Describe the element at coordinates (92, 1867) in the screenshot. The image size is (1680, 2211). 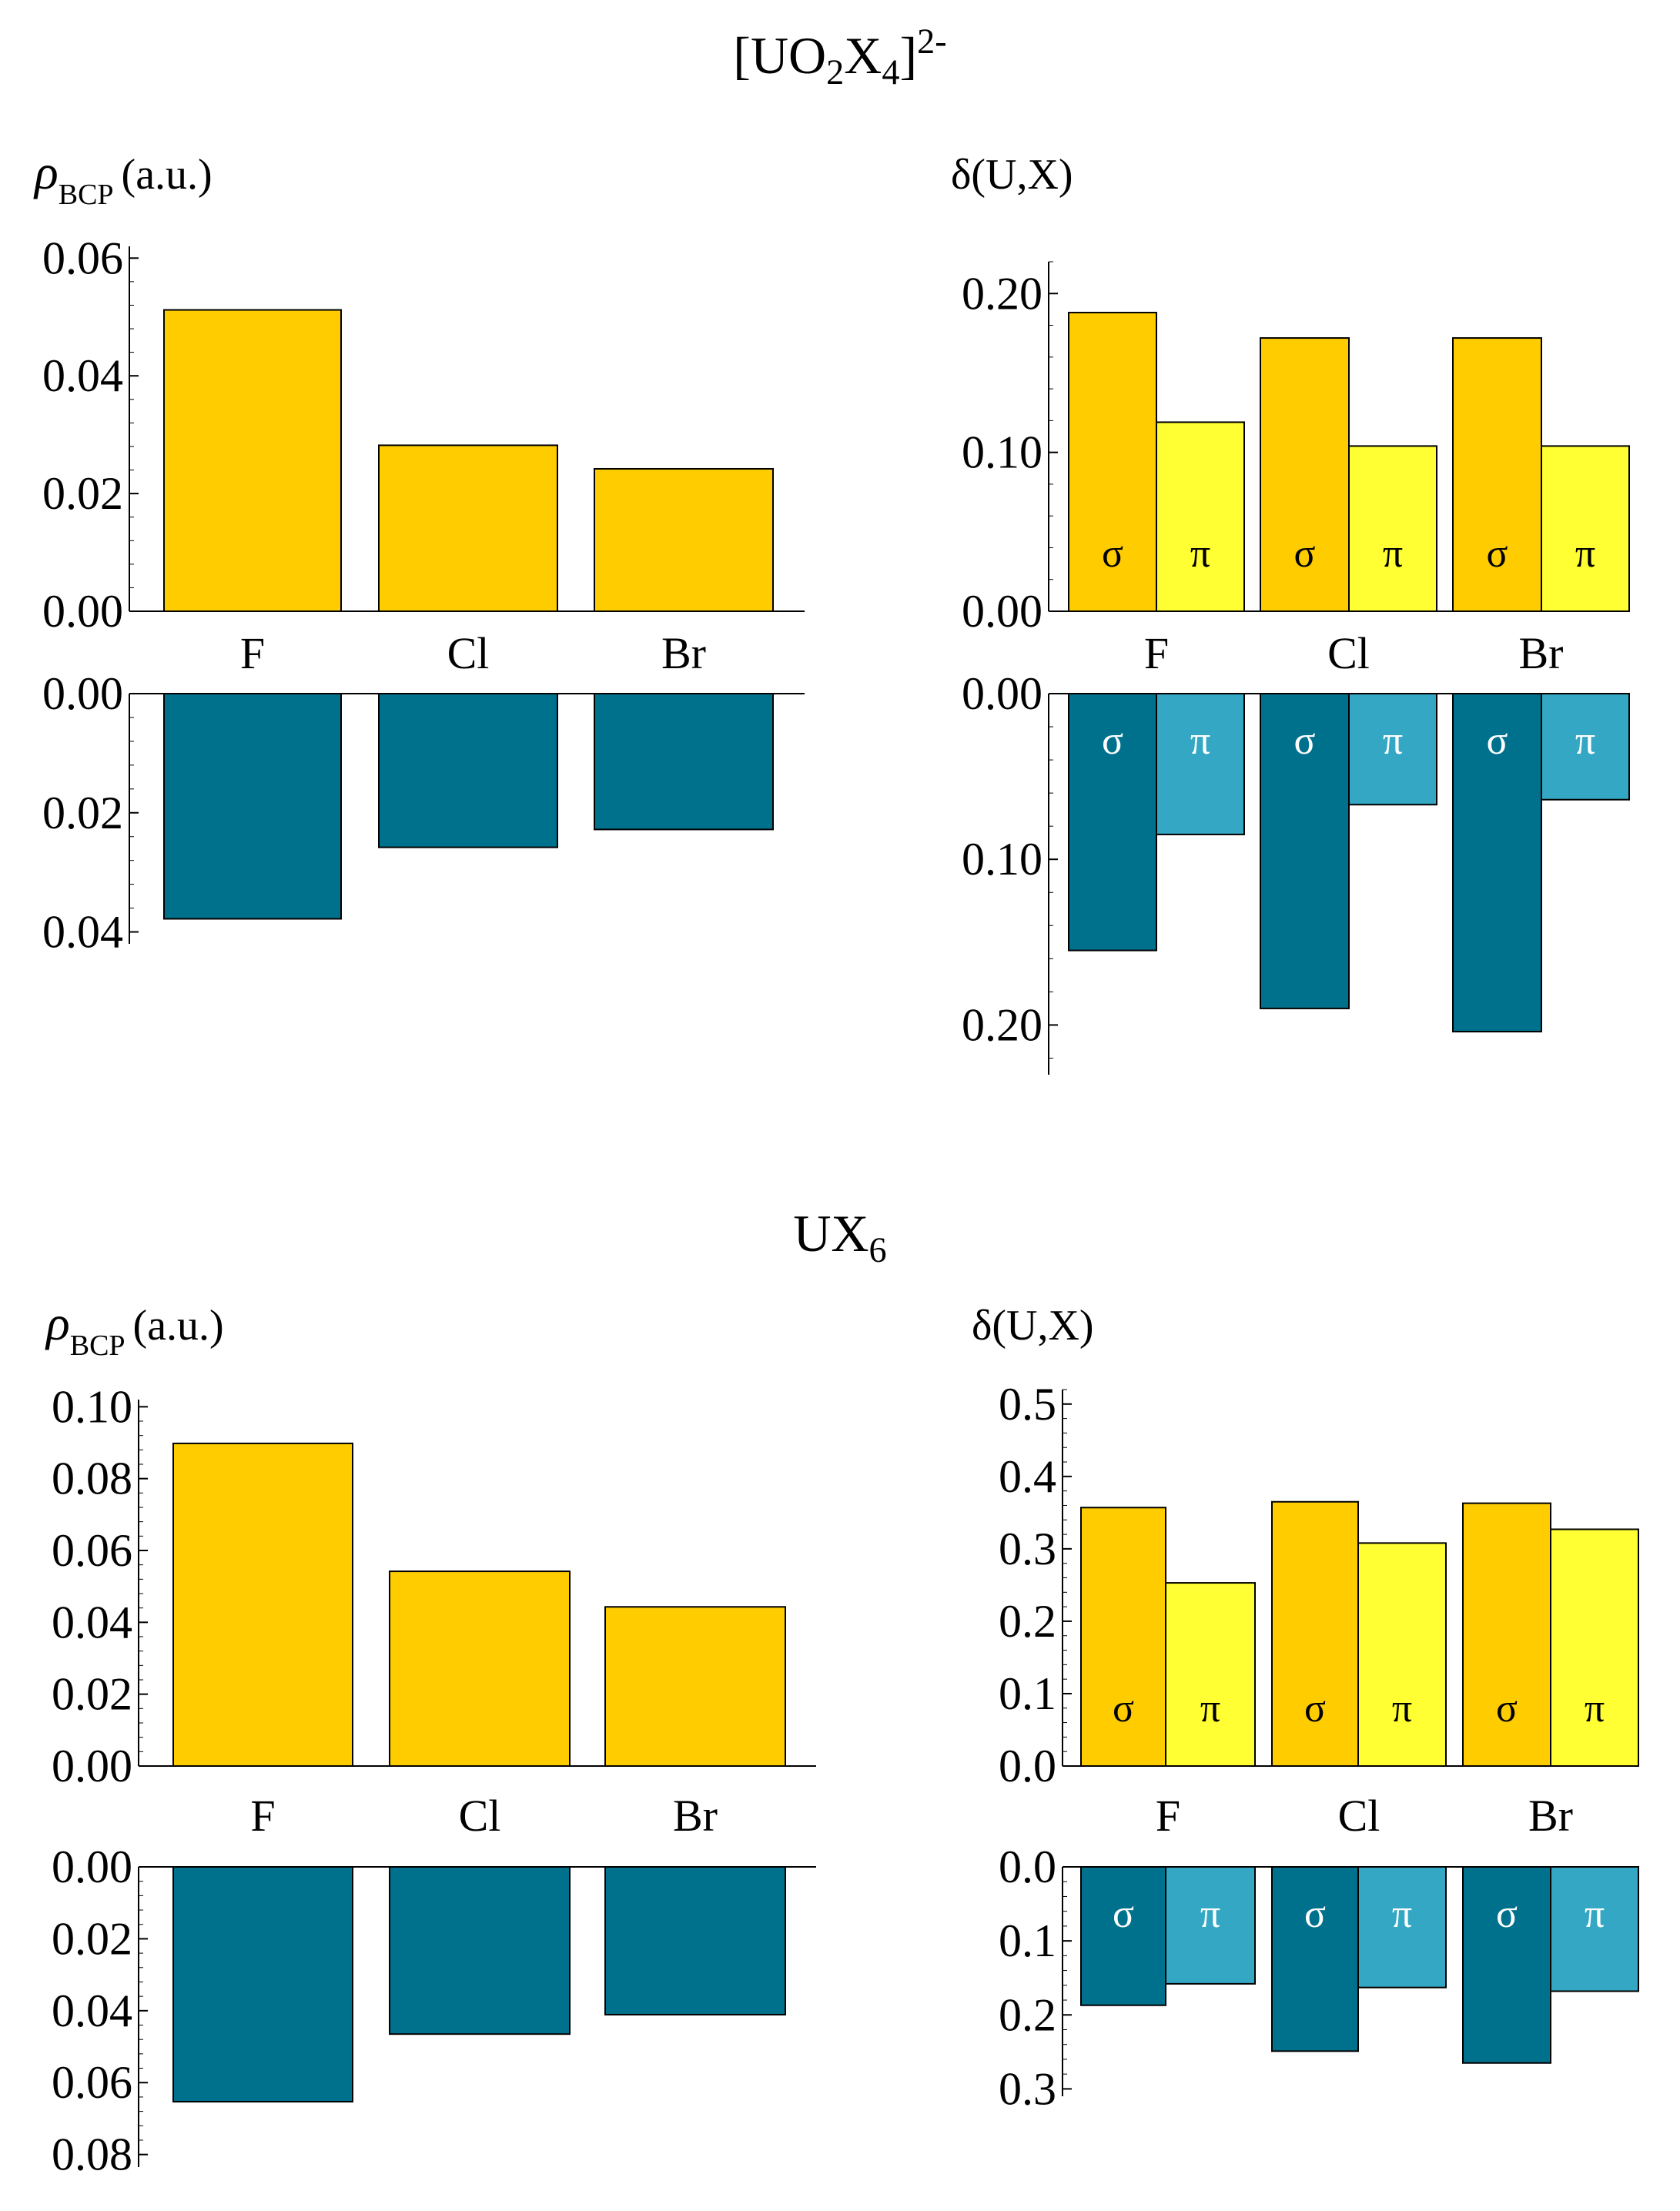
I see `rho-bottom-tick-label: 0.00` at that location.